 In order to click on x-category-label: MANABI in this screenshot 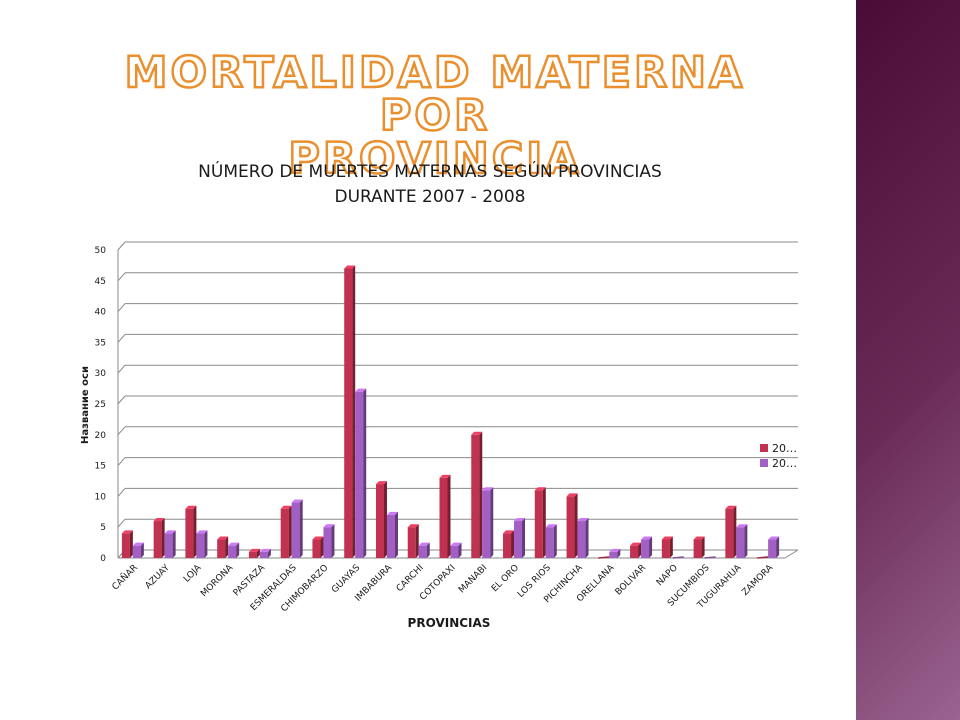, I will do `click(473, 579)`.